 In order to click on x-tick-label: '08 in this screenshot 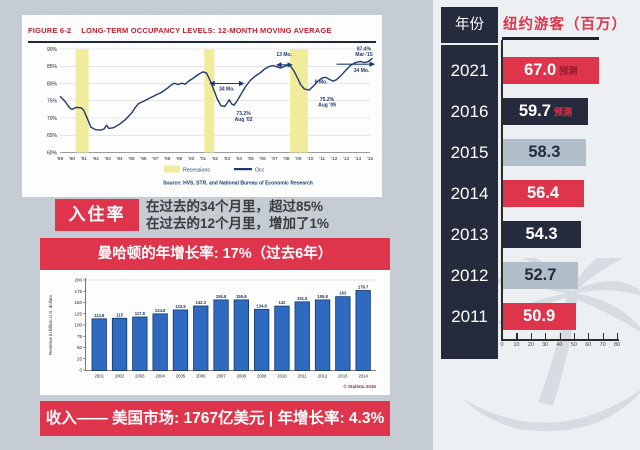, I will do `click(286, 159)`.